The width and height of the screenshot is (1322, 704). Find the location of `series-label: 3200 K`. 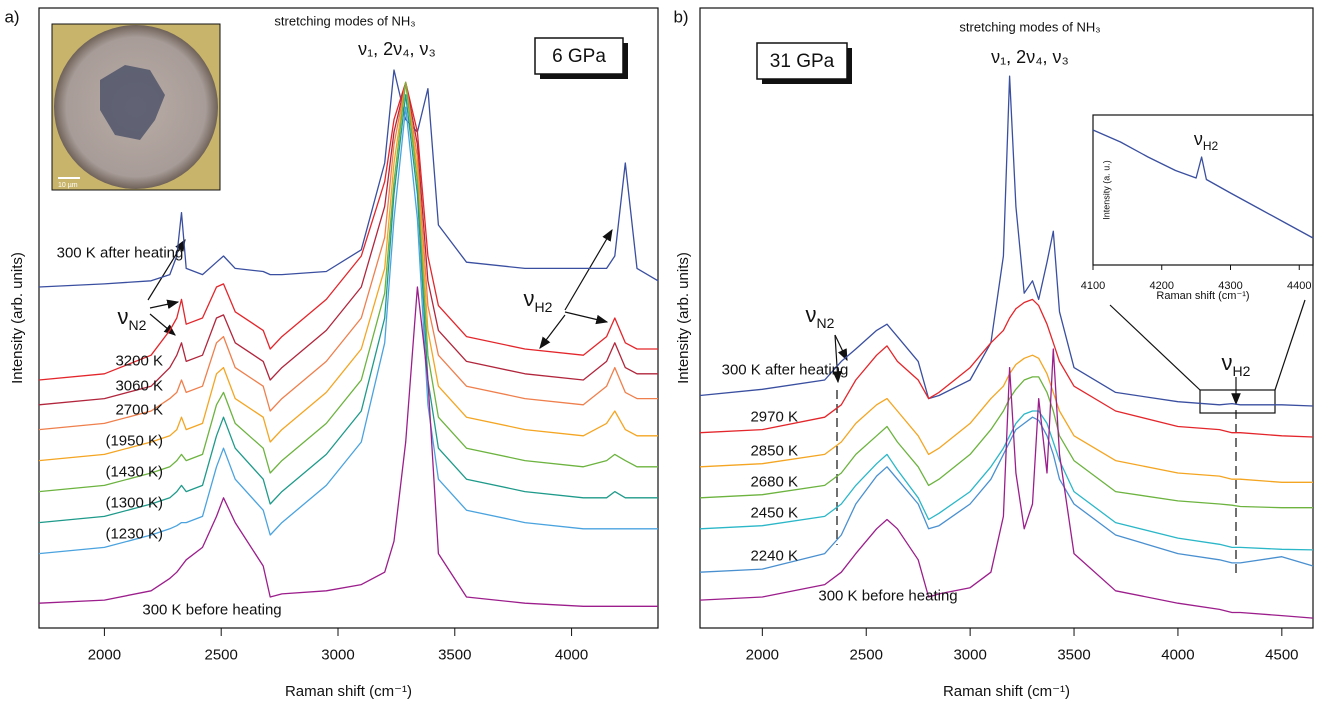

series-label: 3200 K is located at coordinates (139, 361).